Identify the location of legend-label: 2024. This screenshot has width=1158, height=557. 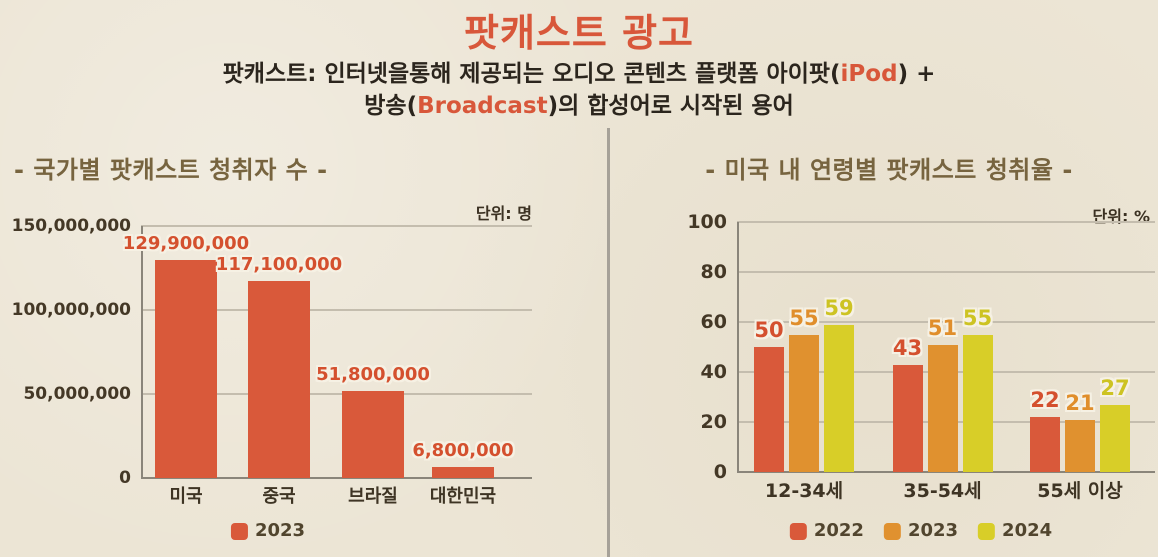
(1027, 530).